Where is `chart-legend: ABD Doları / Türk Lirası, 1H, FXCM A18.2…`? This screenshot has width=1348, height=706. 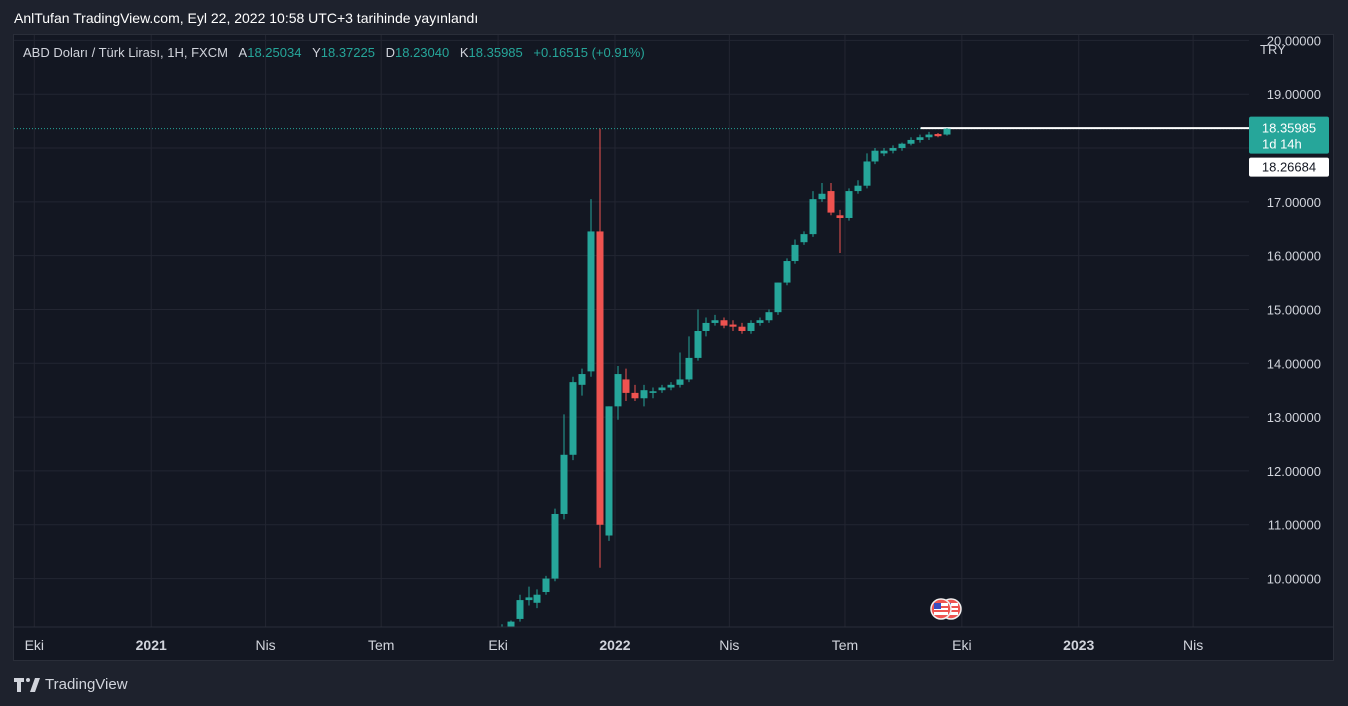 chart-legend: ABD Doları / Türk Lirası, 1H, FXCM A18.2… is located at coordinates (334, 52).